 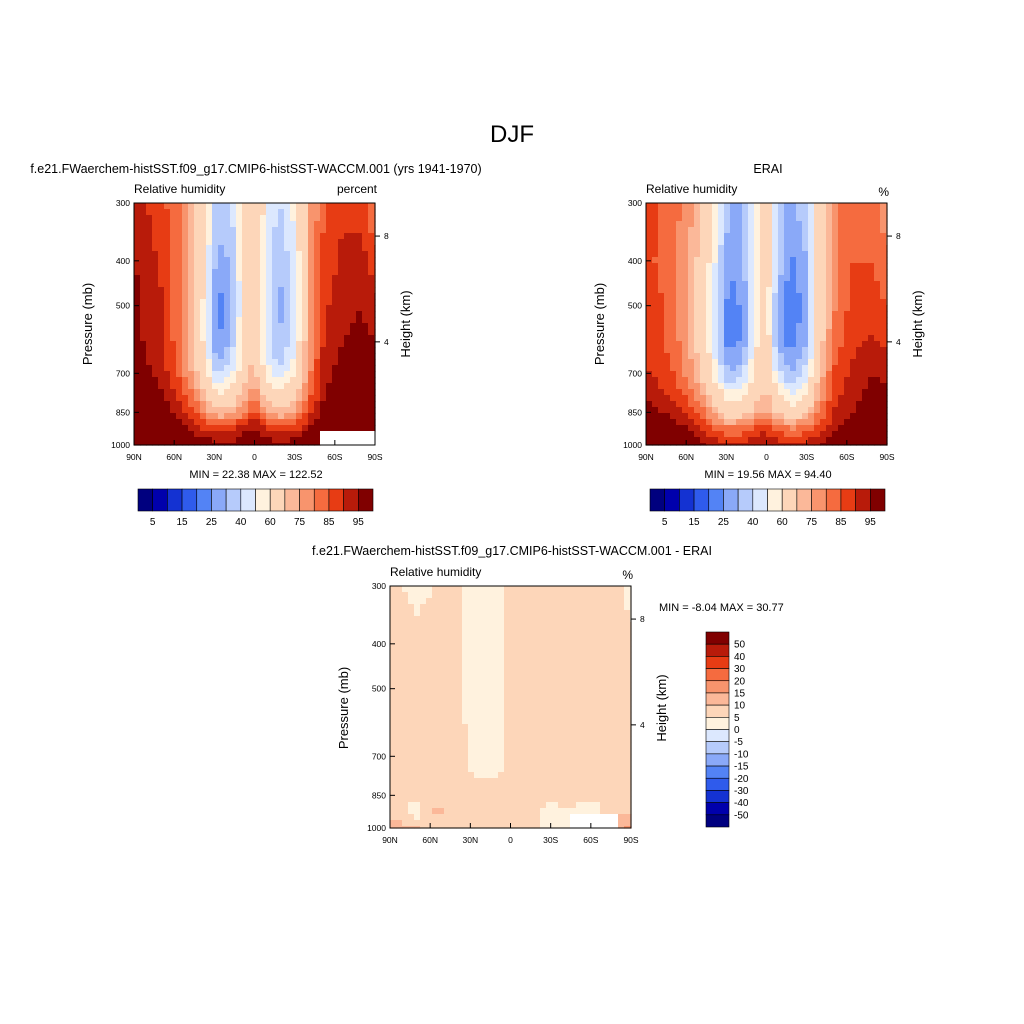 I want to click on colorbar-swatch, so click(x=145, y=500).